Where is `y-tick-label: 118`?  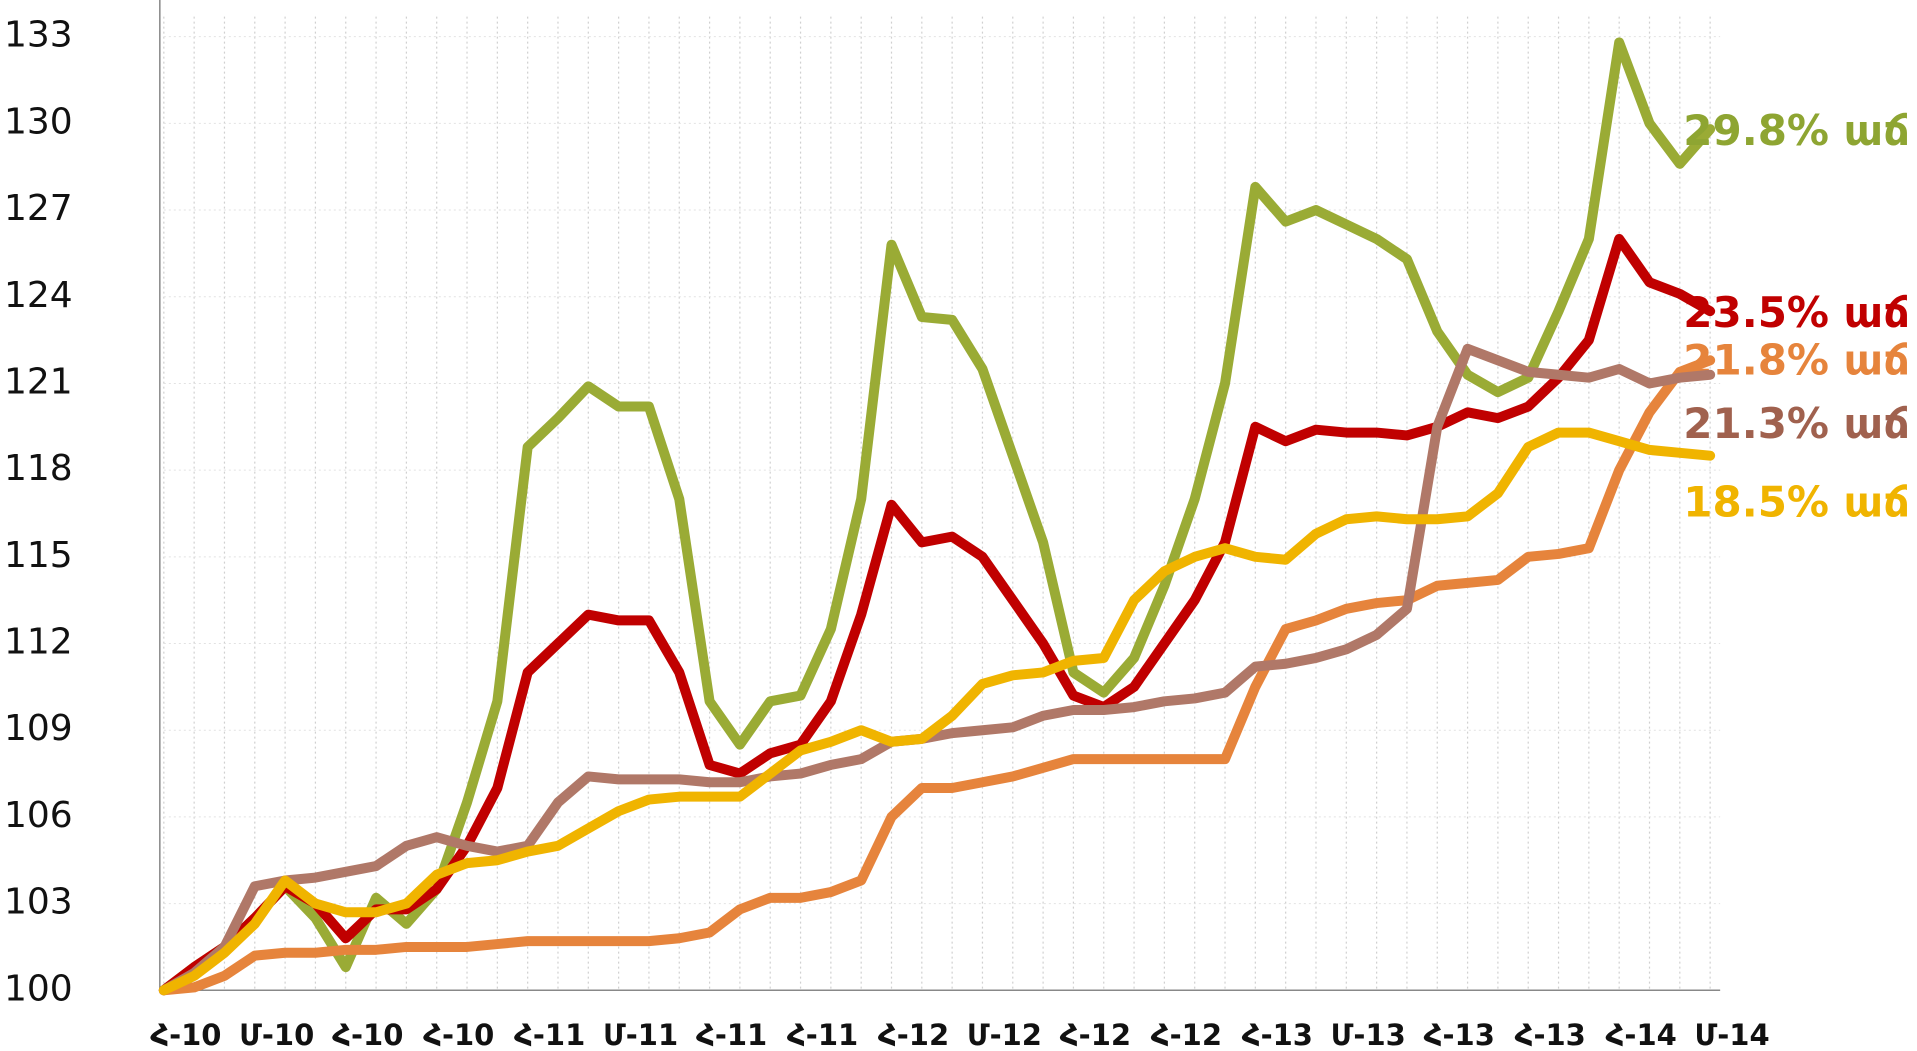 y-tick-label: 118 is located at coordinates (38, 468).